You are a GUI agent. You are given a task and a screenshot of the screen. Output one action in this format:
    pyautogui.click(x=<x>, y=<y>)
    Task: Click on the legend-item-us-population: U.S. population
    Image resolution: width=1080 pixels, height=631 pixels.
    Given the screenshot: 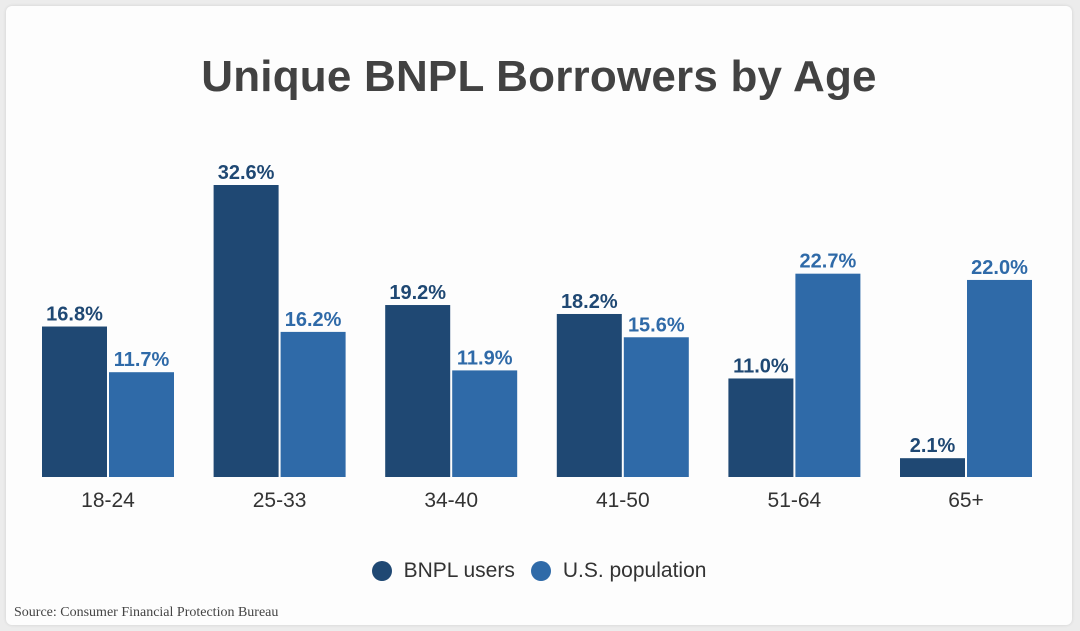 What is the action you would take?
    pyautogui.click(x=618, y=571)
    